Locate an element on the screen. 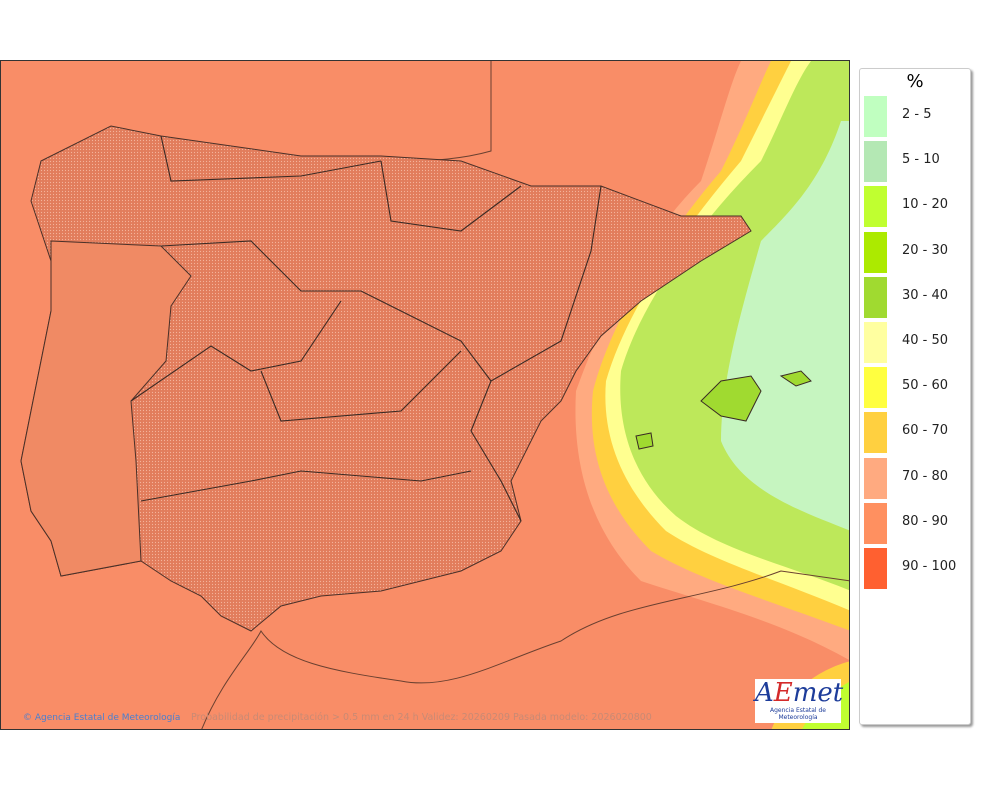 The width and height of the screenshot is (1000, 790). aemet-logo: AEmet Agencia Estatal de Meteorología is located at coordinates (799, 700).